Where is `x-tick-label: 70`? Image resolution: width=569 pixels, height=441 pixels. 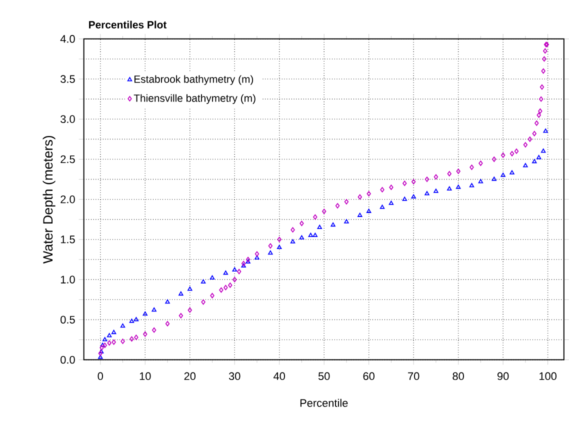
x-tick-label: 70 is located at coordinates (414, 376).